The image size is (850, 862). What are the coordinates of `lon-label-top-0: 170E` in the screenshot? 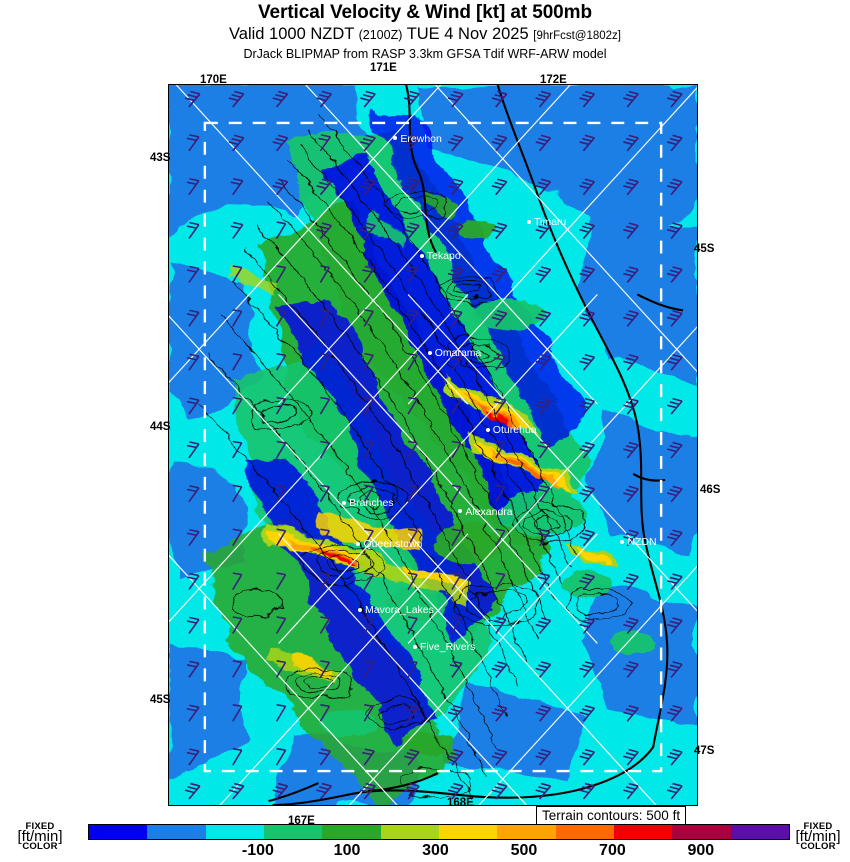 It's located at (213, 80).